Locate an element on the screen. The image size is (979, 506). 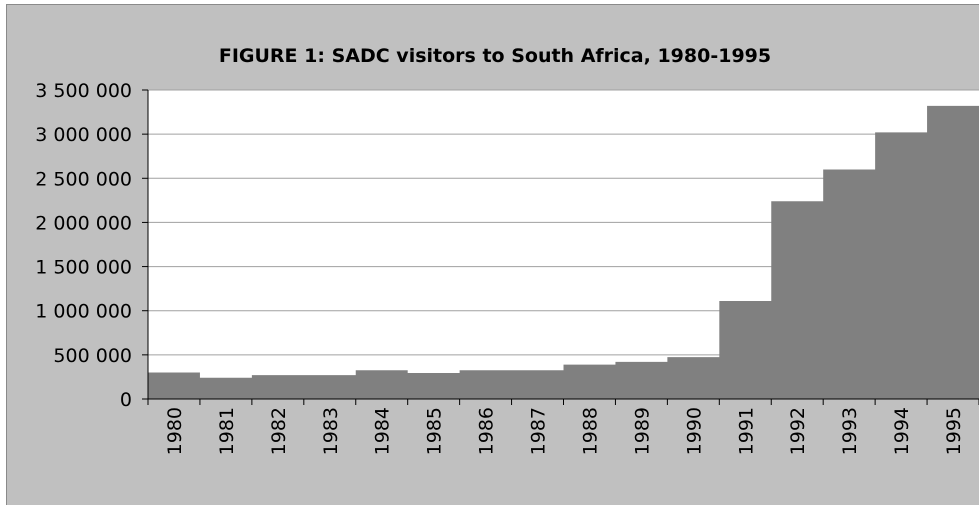
x-tick-label: 1989 is located at coordinates (642, 431).